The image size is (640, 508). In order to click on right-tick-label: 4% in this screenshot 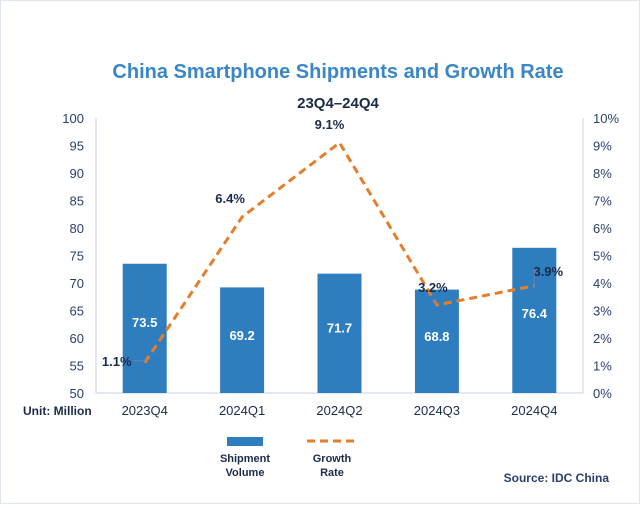, I will do `click(602, 283)`.